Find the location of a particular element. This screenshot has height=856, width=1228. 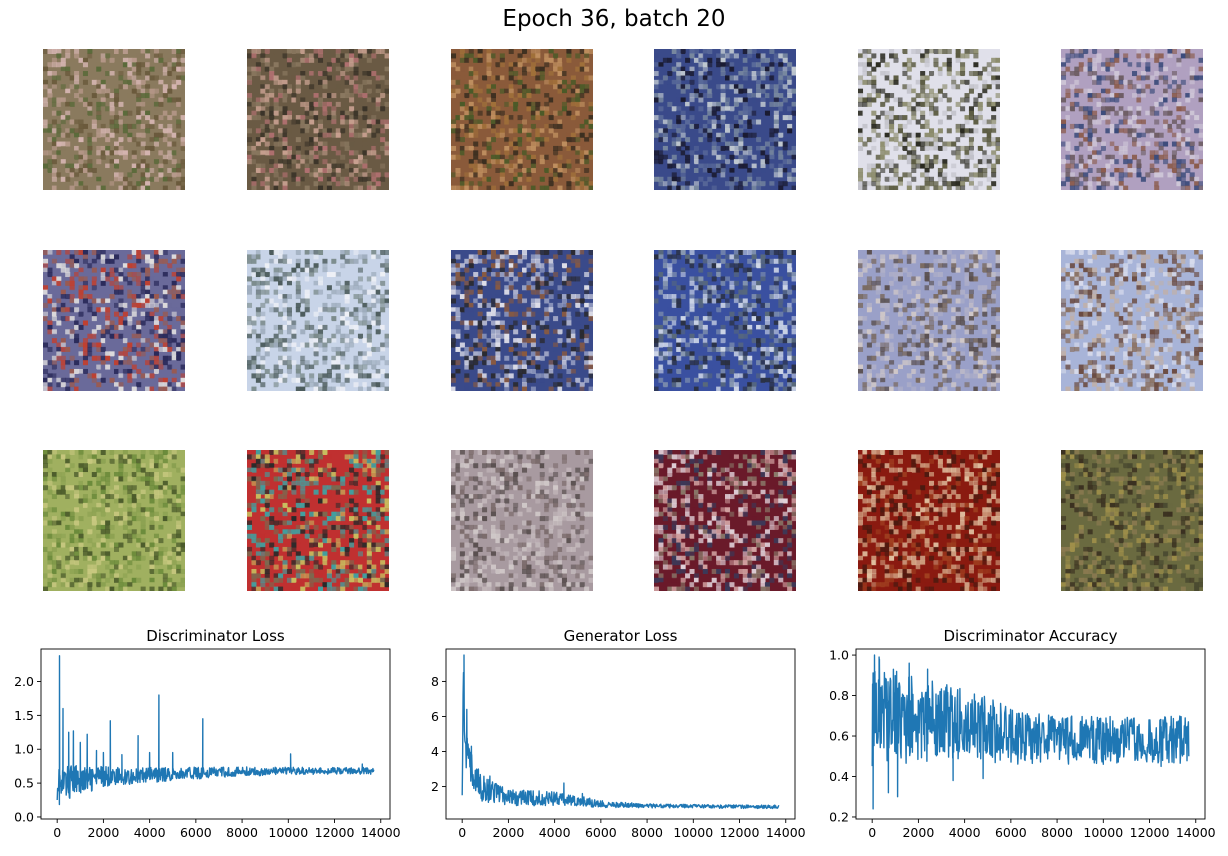

y-tick-label: 0.0 is located at coordinates (24, 816).